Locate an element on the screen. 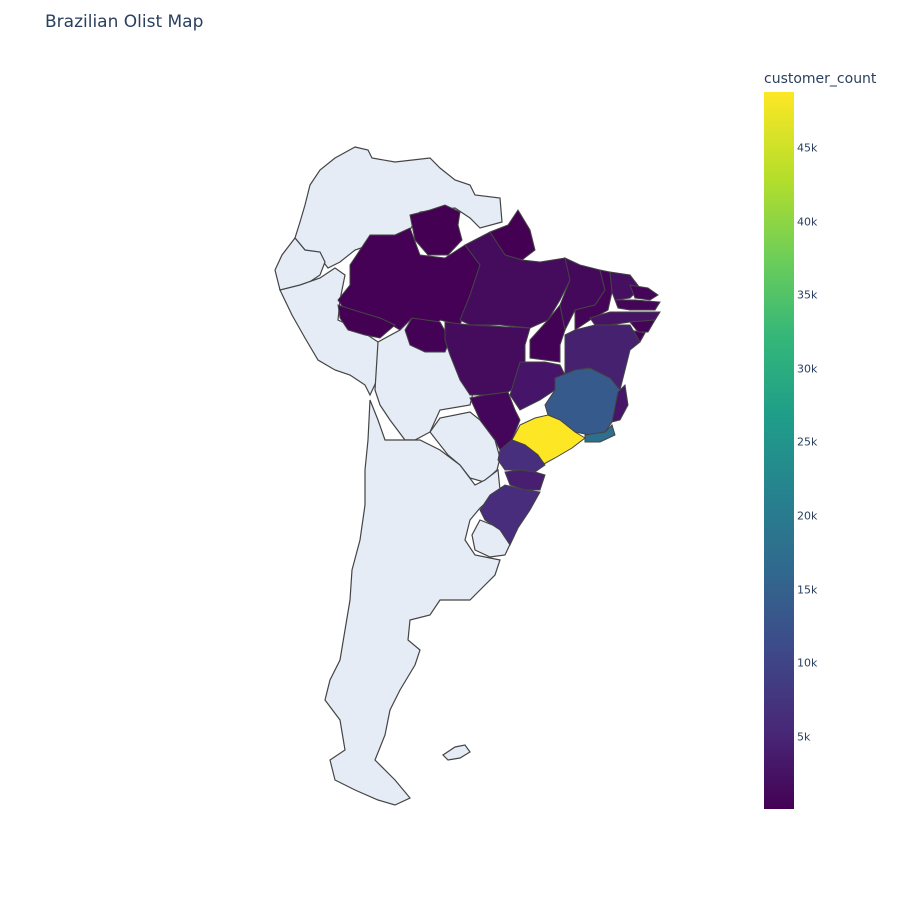  state-rs is located at coordinates (510, 515).